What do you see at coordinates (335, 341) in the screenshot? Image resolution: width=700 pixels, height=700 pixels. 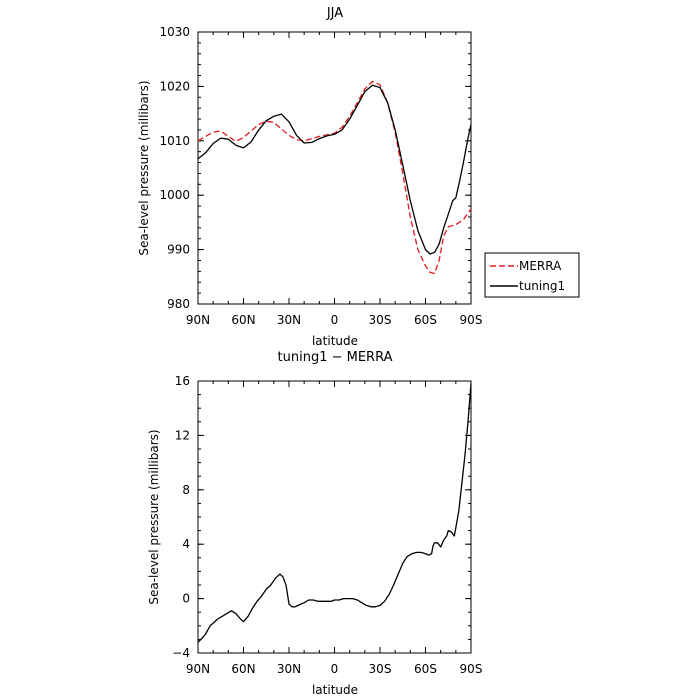 I see `top-chart-xlabel: latitude` at bounding box center [335, 341].